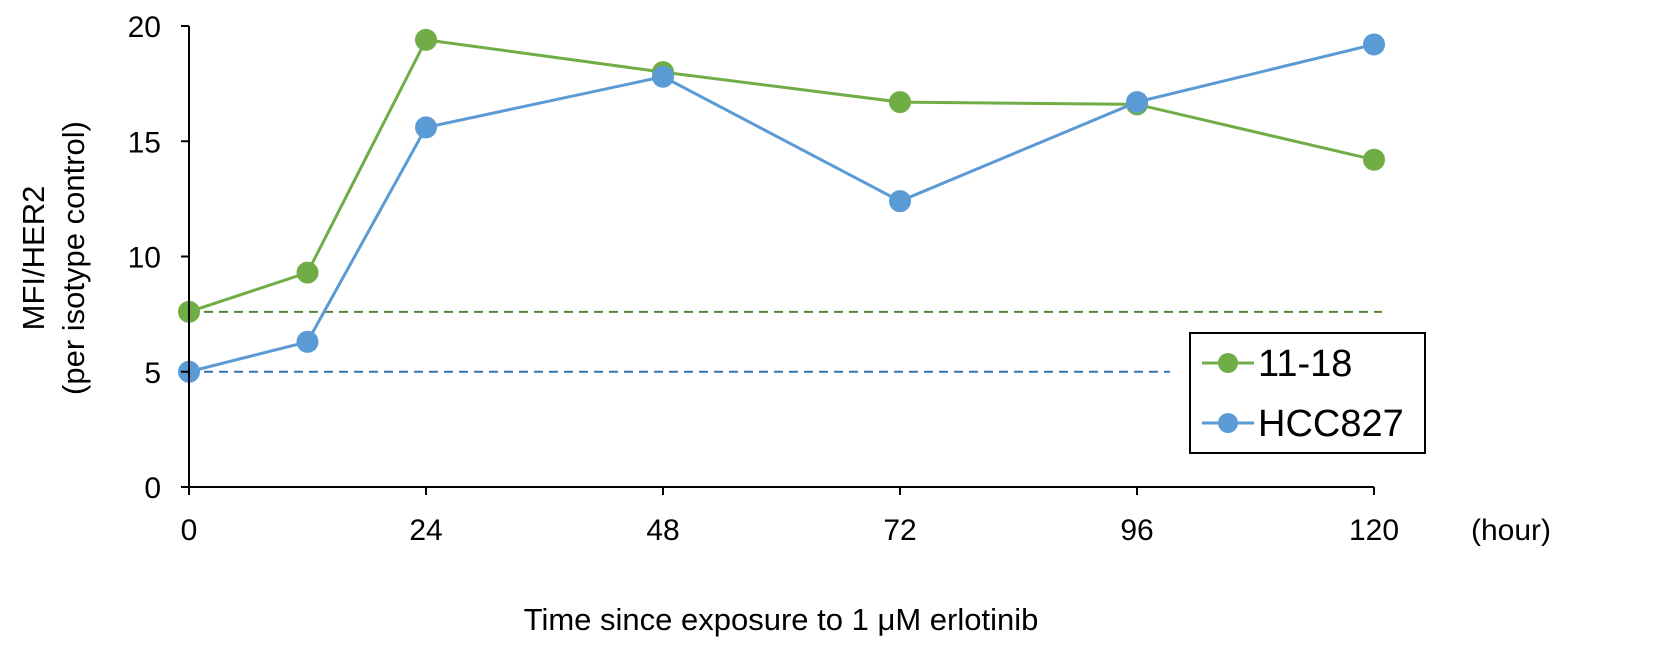 The width and height of the screenshot is (1677, 652). Describe the element at coordinates (425, 530) in the screenshot. I see `x-tick-label: 24` at that location.